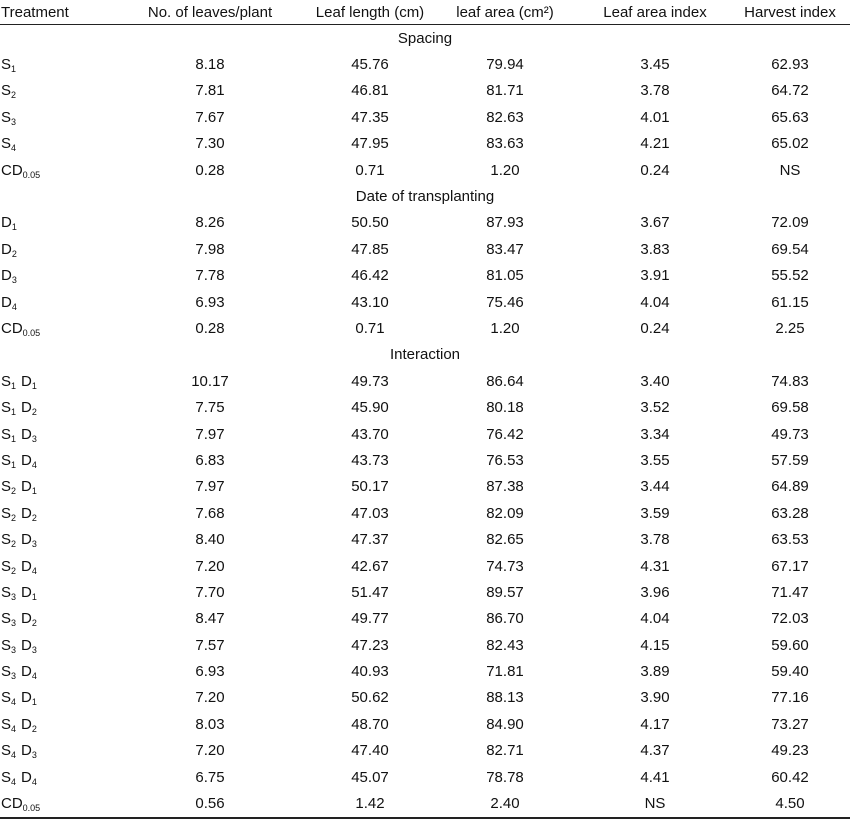  What do you see at coordinates (790, 672) in the screenshot?
I see `value-cell: 59.40` at bounding box center [790, 672].